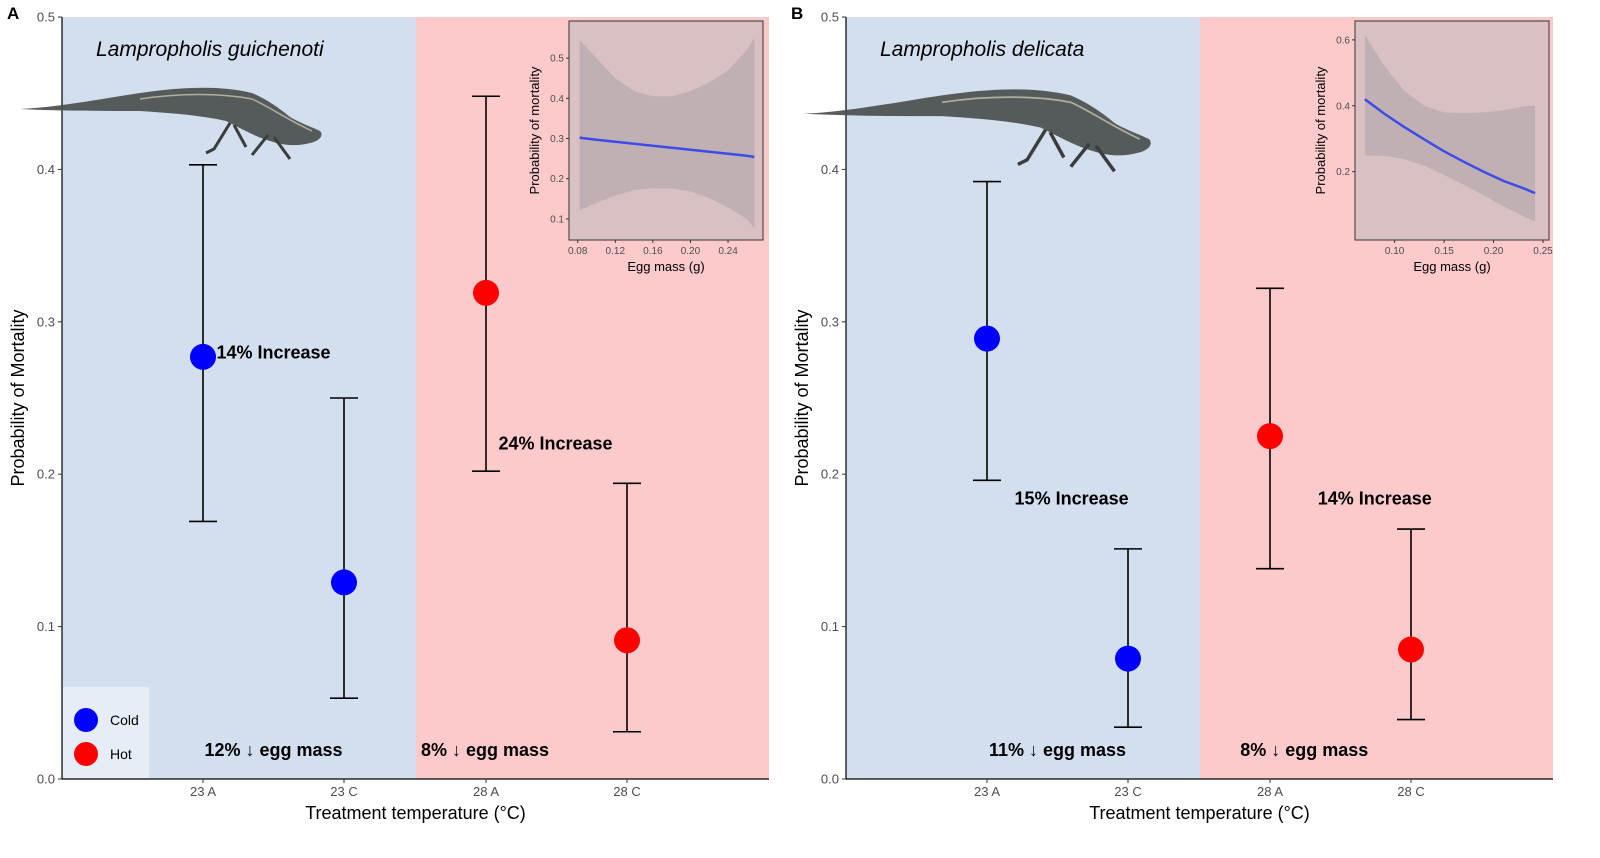  What do you see at coordinates (1543, 251) in the screenshot?
I see `inset-x-tick-label: 0.25` at bounding box center [1543, 251].